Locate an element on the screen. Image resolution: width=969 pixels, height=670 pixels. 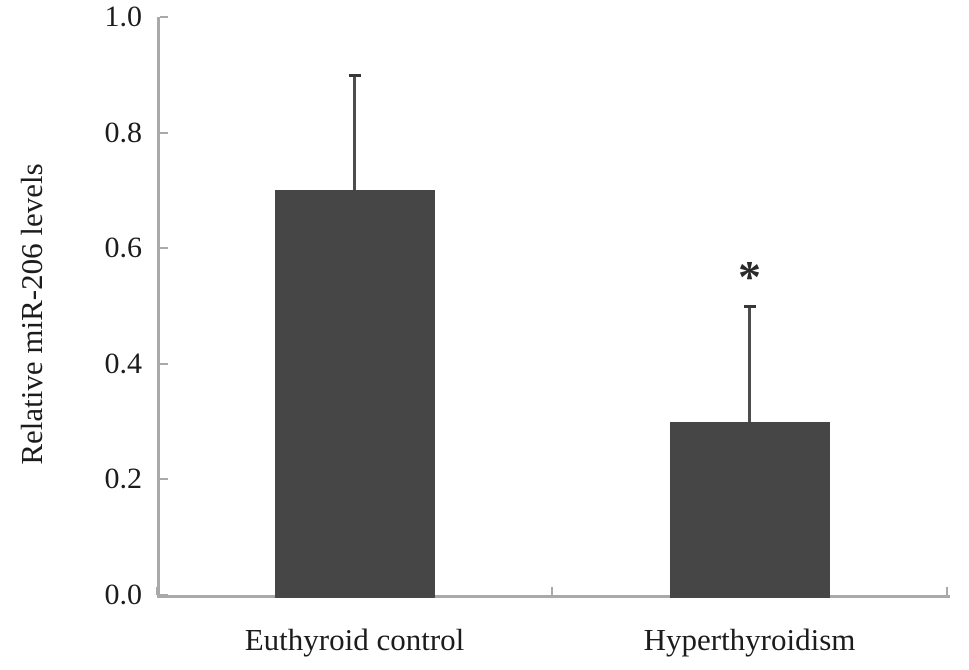
x-category-label: Hyperthyroidism is located at coordinates (749, 639).